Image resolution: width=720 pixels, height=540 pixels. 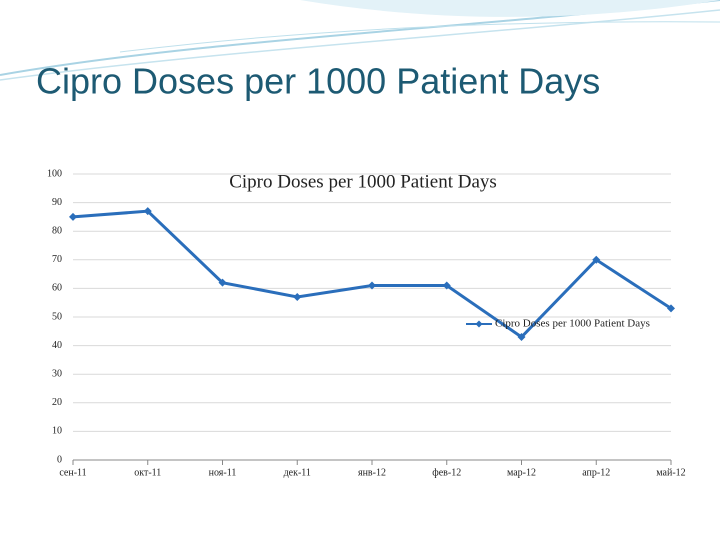 What do you see at coordinates (57, 259) in the screenshot?
I see `y-tick-label: 70` at bounding box center [57, 259].